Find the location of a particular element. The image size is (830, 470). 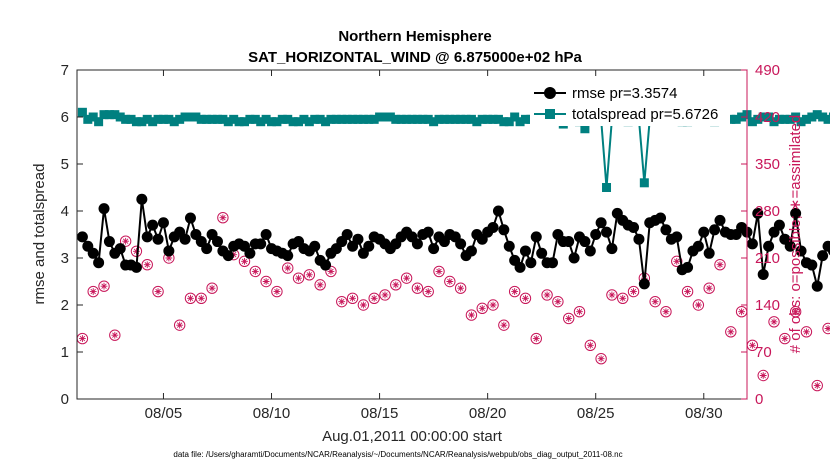

x-tick-label: 08/15 is located at coordinates (380, 413).